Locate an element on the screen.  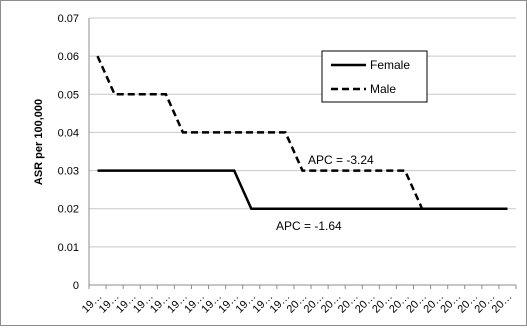
y-tick-label: 0.04 is located at coordinates (68, 133).